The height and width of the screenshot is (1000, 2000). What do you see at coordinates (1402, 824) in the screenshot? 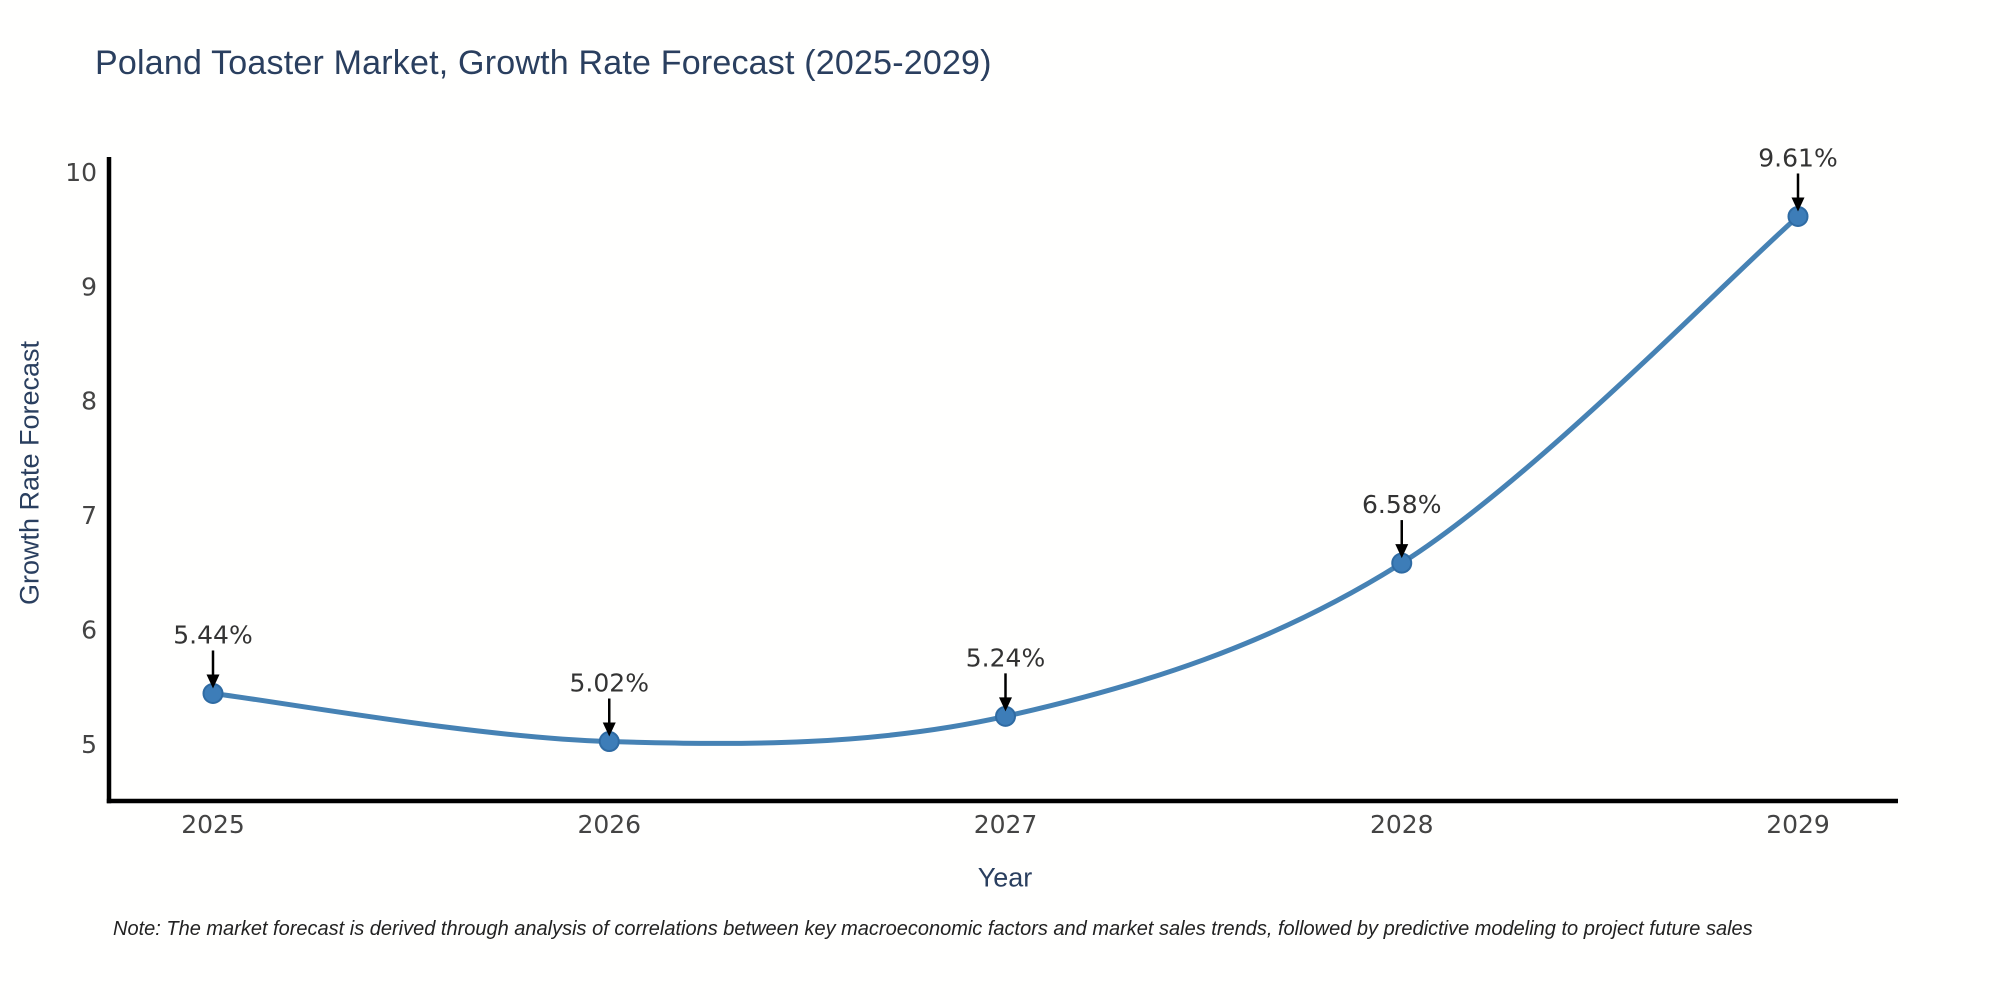
I see `x-tick-label: 2028` at bounding box center [1402, 824].